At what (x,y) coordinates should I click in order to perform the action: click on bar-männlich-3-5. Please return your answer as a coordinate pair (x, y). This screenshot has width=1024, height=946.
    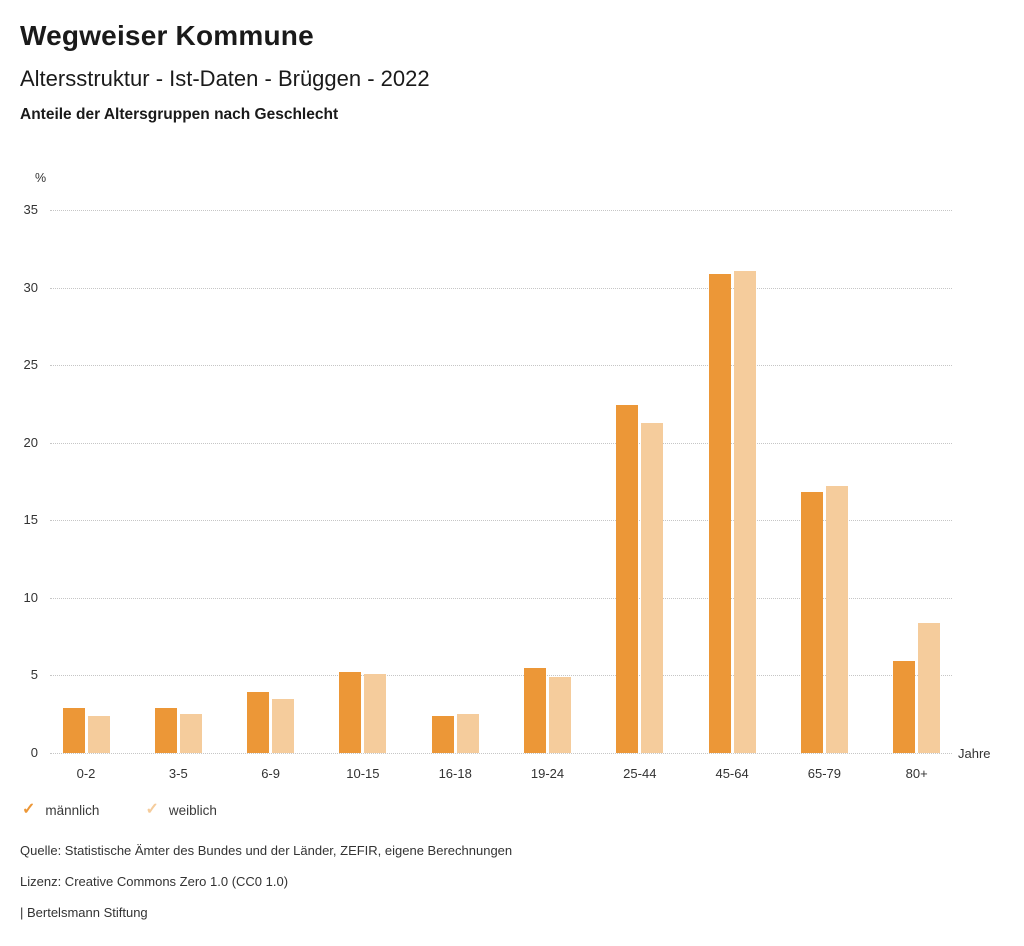
    Looking at the image, I should click on (165, 730).